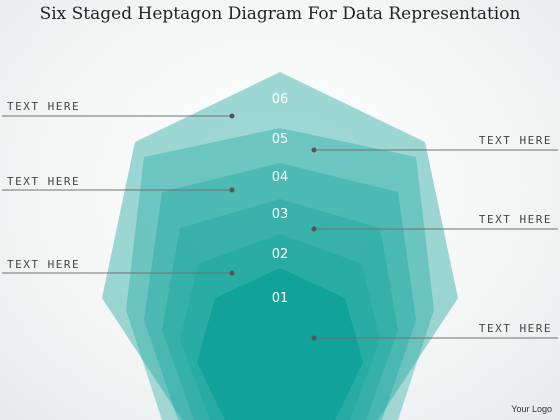 This screenshot has height=420, width=560. What do you see at coordinates (43, 264) in the screenshot?
I see `callout-left-bottom-text: TEXT HERE` at bounding box center [43, 264].